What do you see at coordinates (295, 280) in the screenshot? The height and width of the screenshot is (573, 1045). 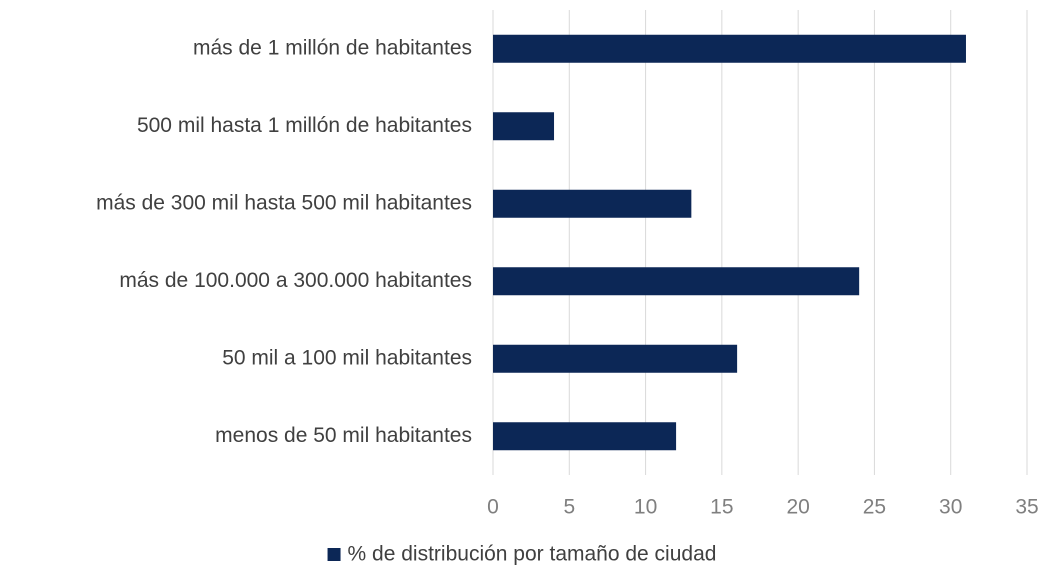 I see `y-tick-label: más de 100.000 a 300.000 habitantes` at bounding box center [295, 280].